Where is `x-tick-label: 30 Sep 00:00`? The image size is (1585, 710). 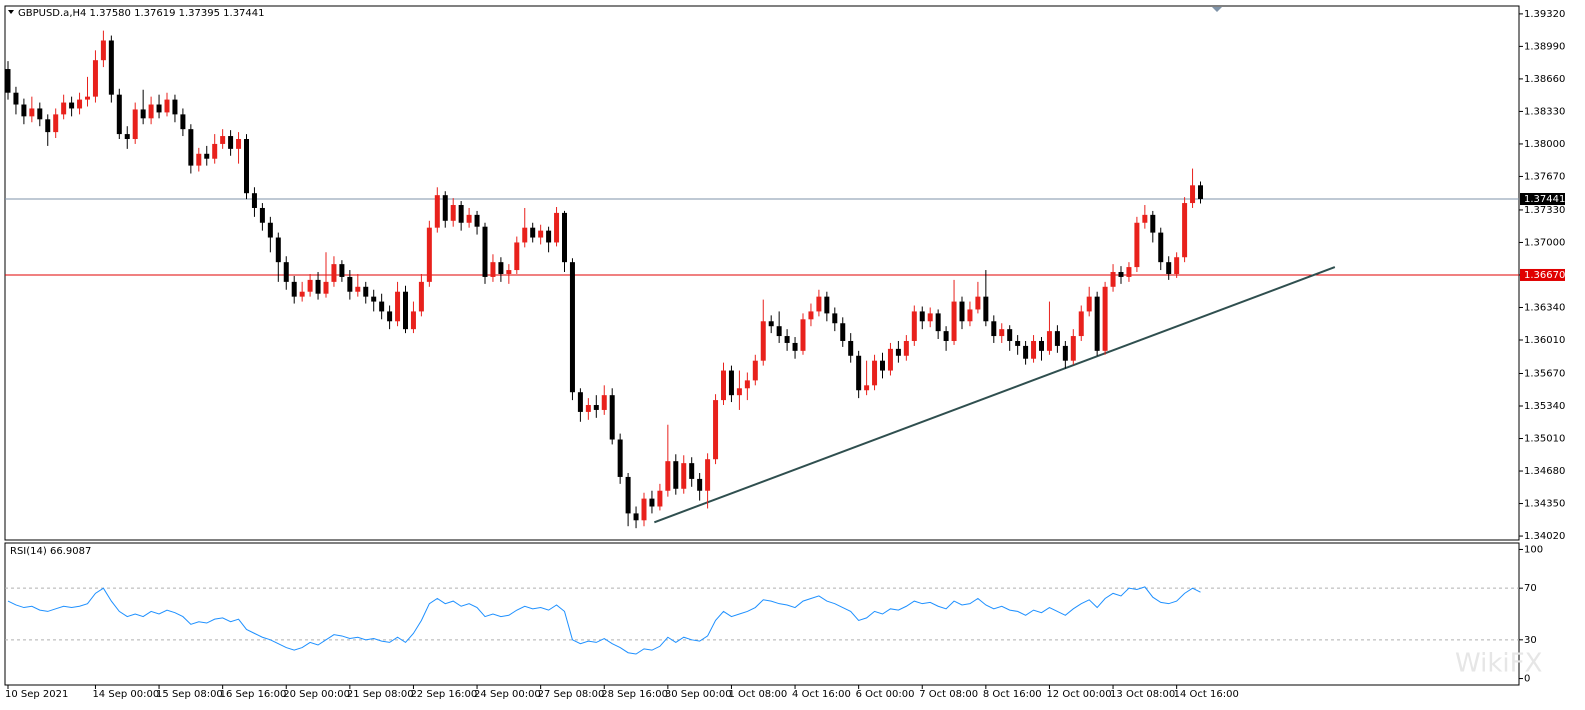 x-tick-label: 30 Sep 00:00 is located at coordinates (698, 694).